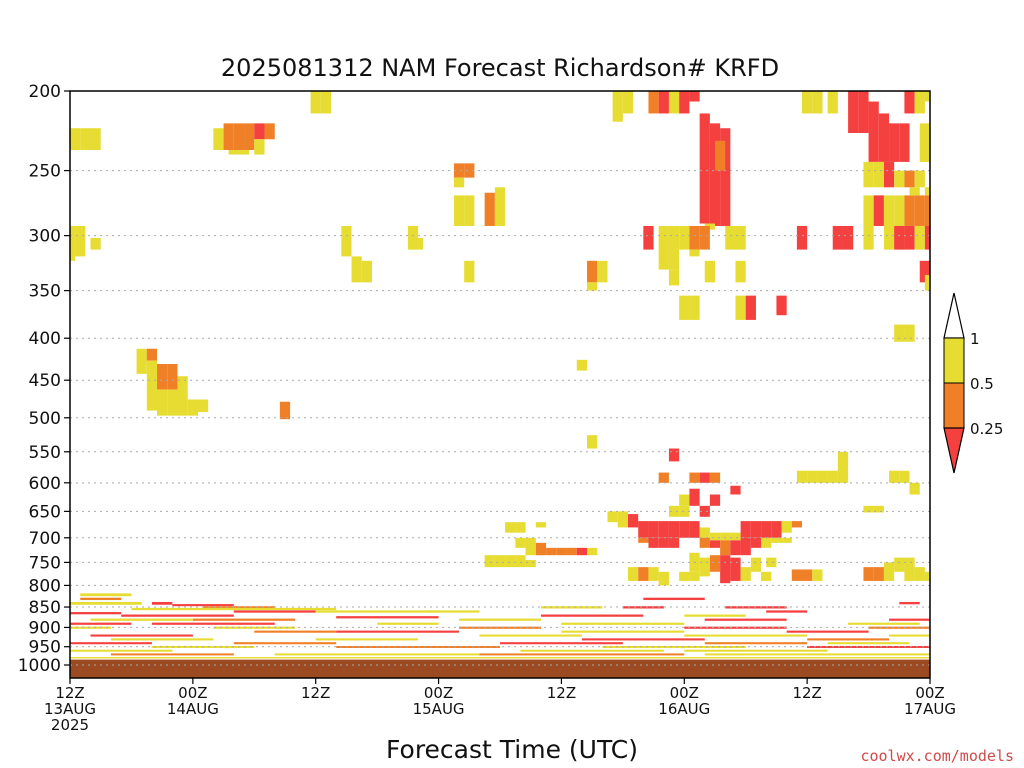  I want to click on color-legend: 1 0.5 0.25, so click(973, 383).